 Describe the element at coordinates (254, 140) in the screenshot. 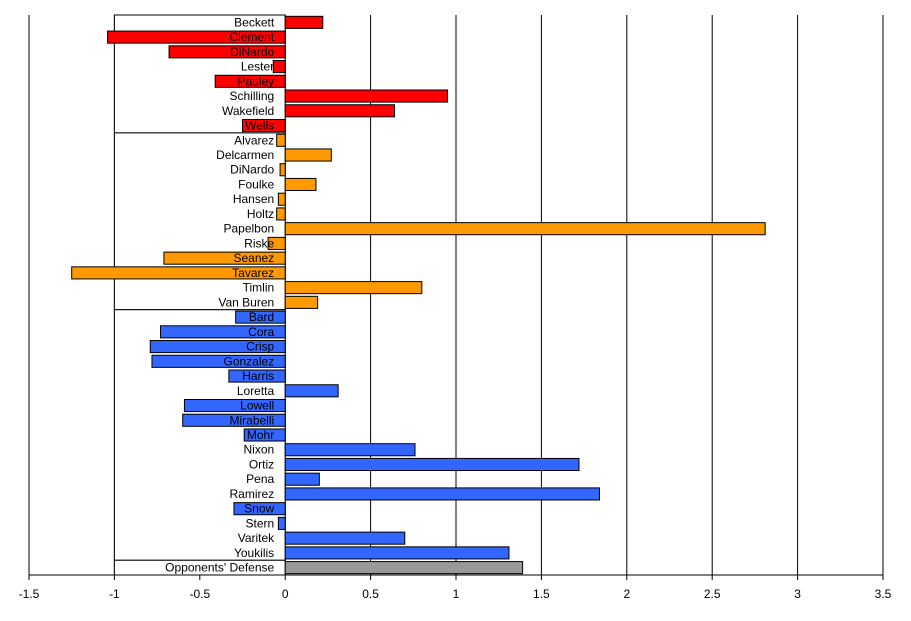

I see `bar-label: Alvarez` at that location.